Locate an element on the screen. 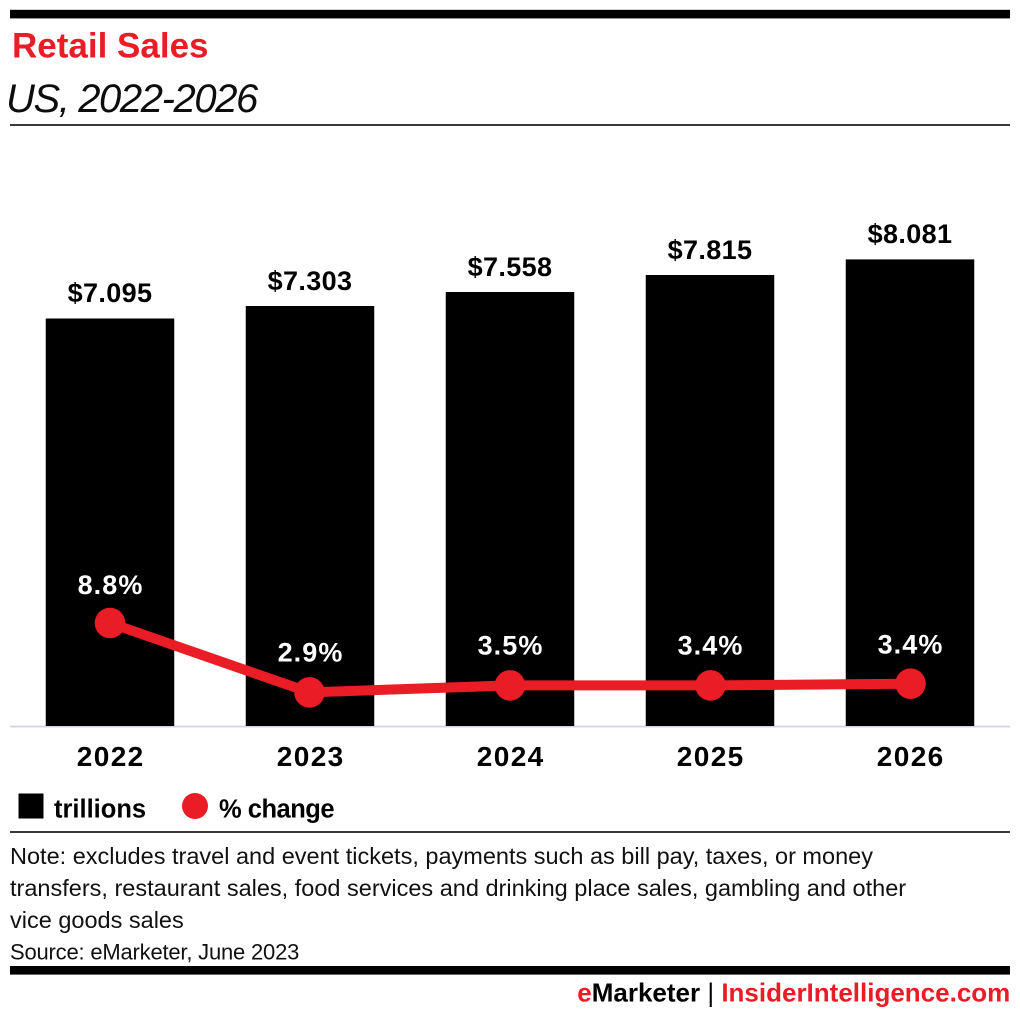 Image resolution: width=1020 pixels, height=1021 pixels. svg-text: % change is located at coordinates (276, 810).